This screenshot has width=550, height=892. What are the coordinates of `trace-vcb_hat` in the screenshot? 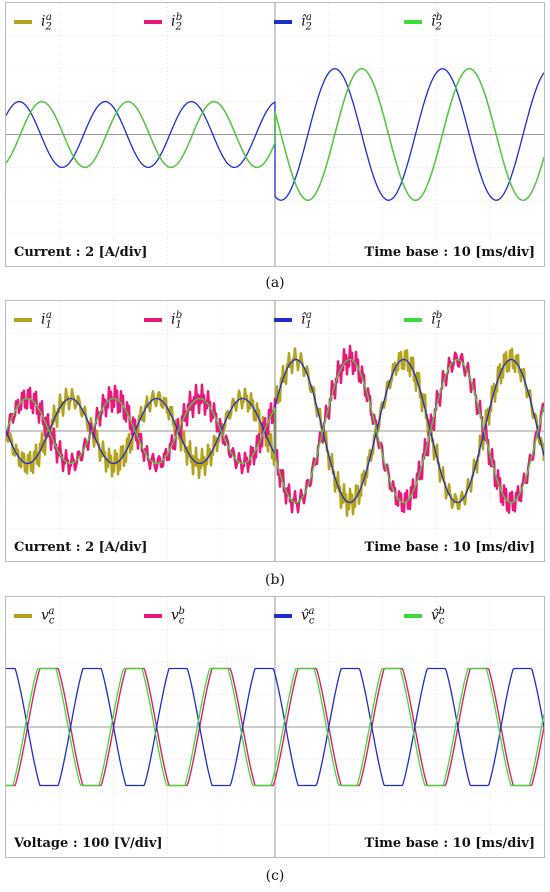 It's located at (275, 727).